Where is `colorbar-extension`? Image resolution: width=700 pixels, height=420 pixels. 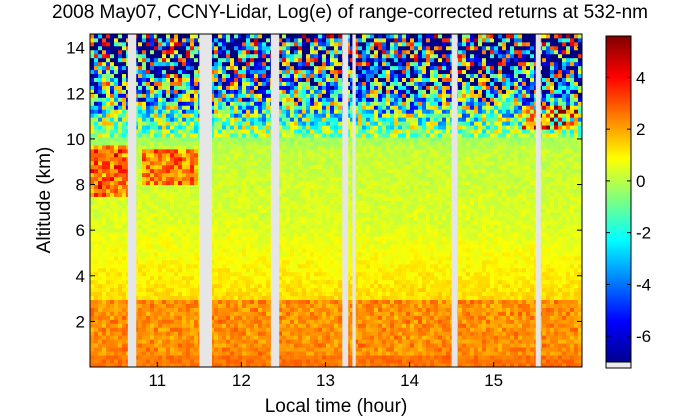 colorbar-extension is located at coordinates (618, 365).